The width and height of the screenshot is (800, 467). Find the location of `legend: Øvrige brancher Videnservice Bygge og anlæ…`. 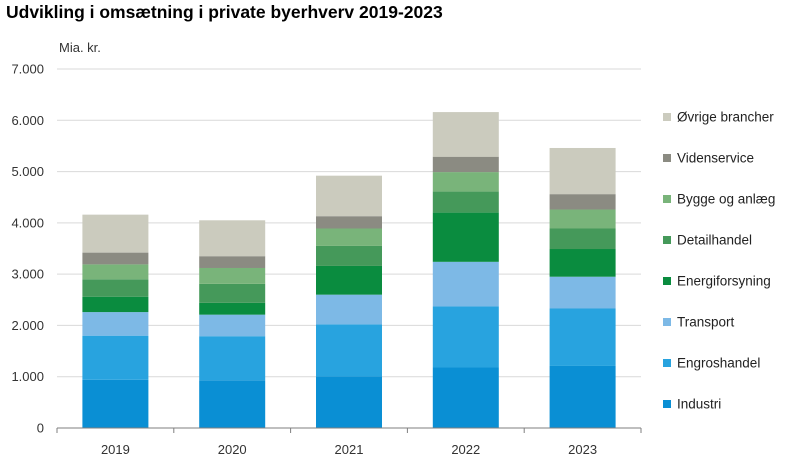

legend: Øvrige brancher Videnservice Bygge og anlæ… is located at coordinates (719, 261).